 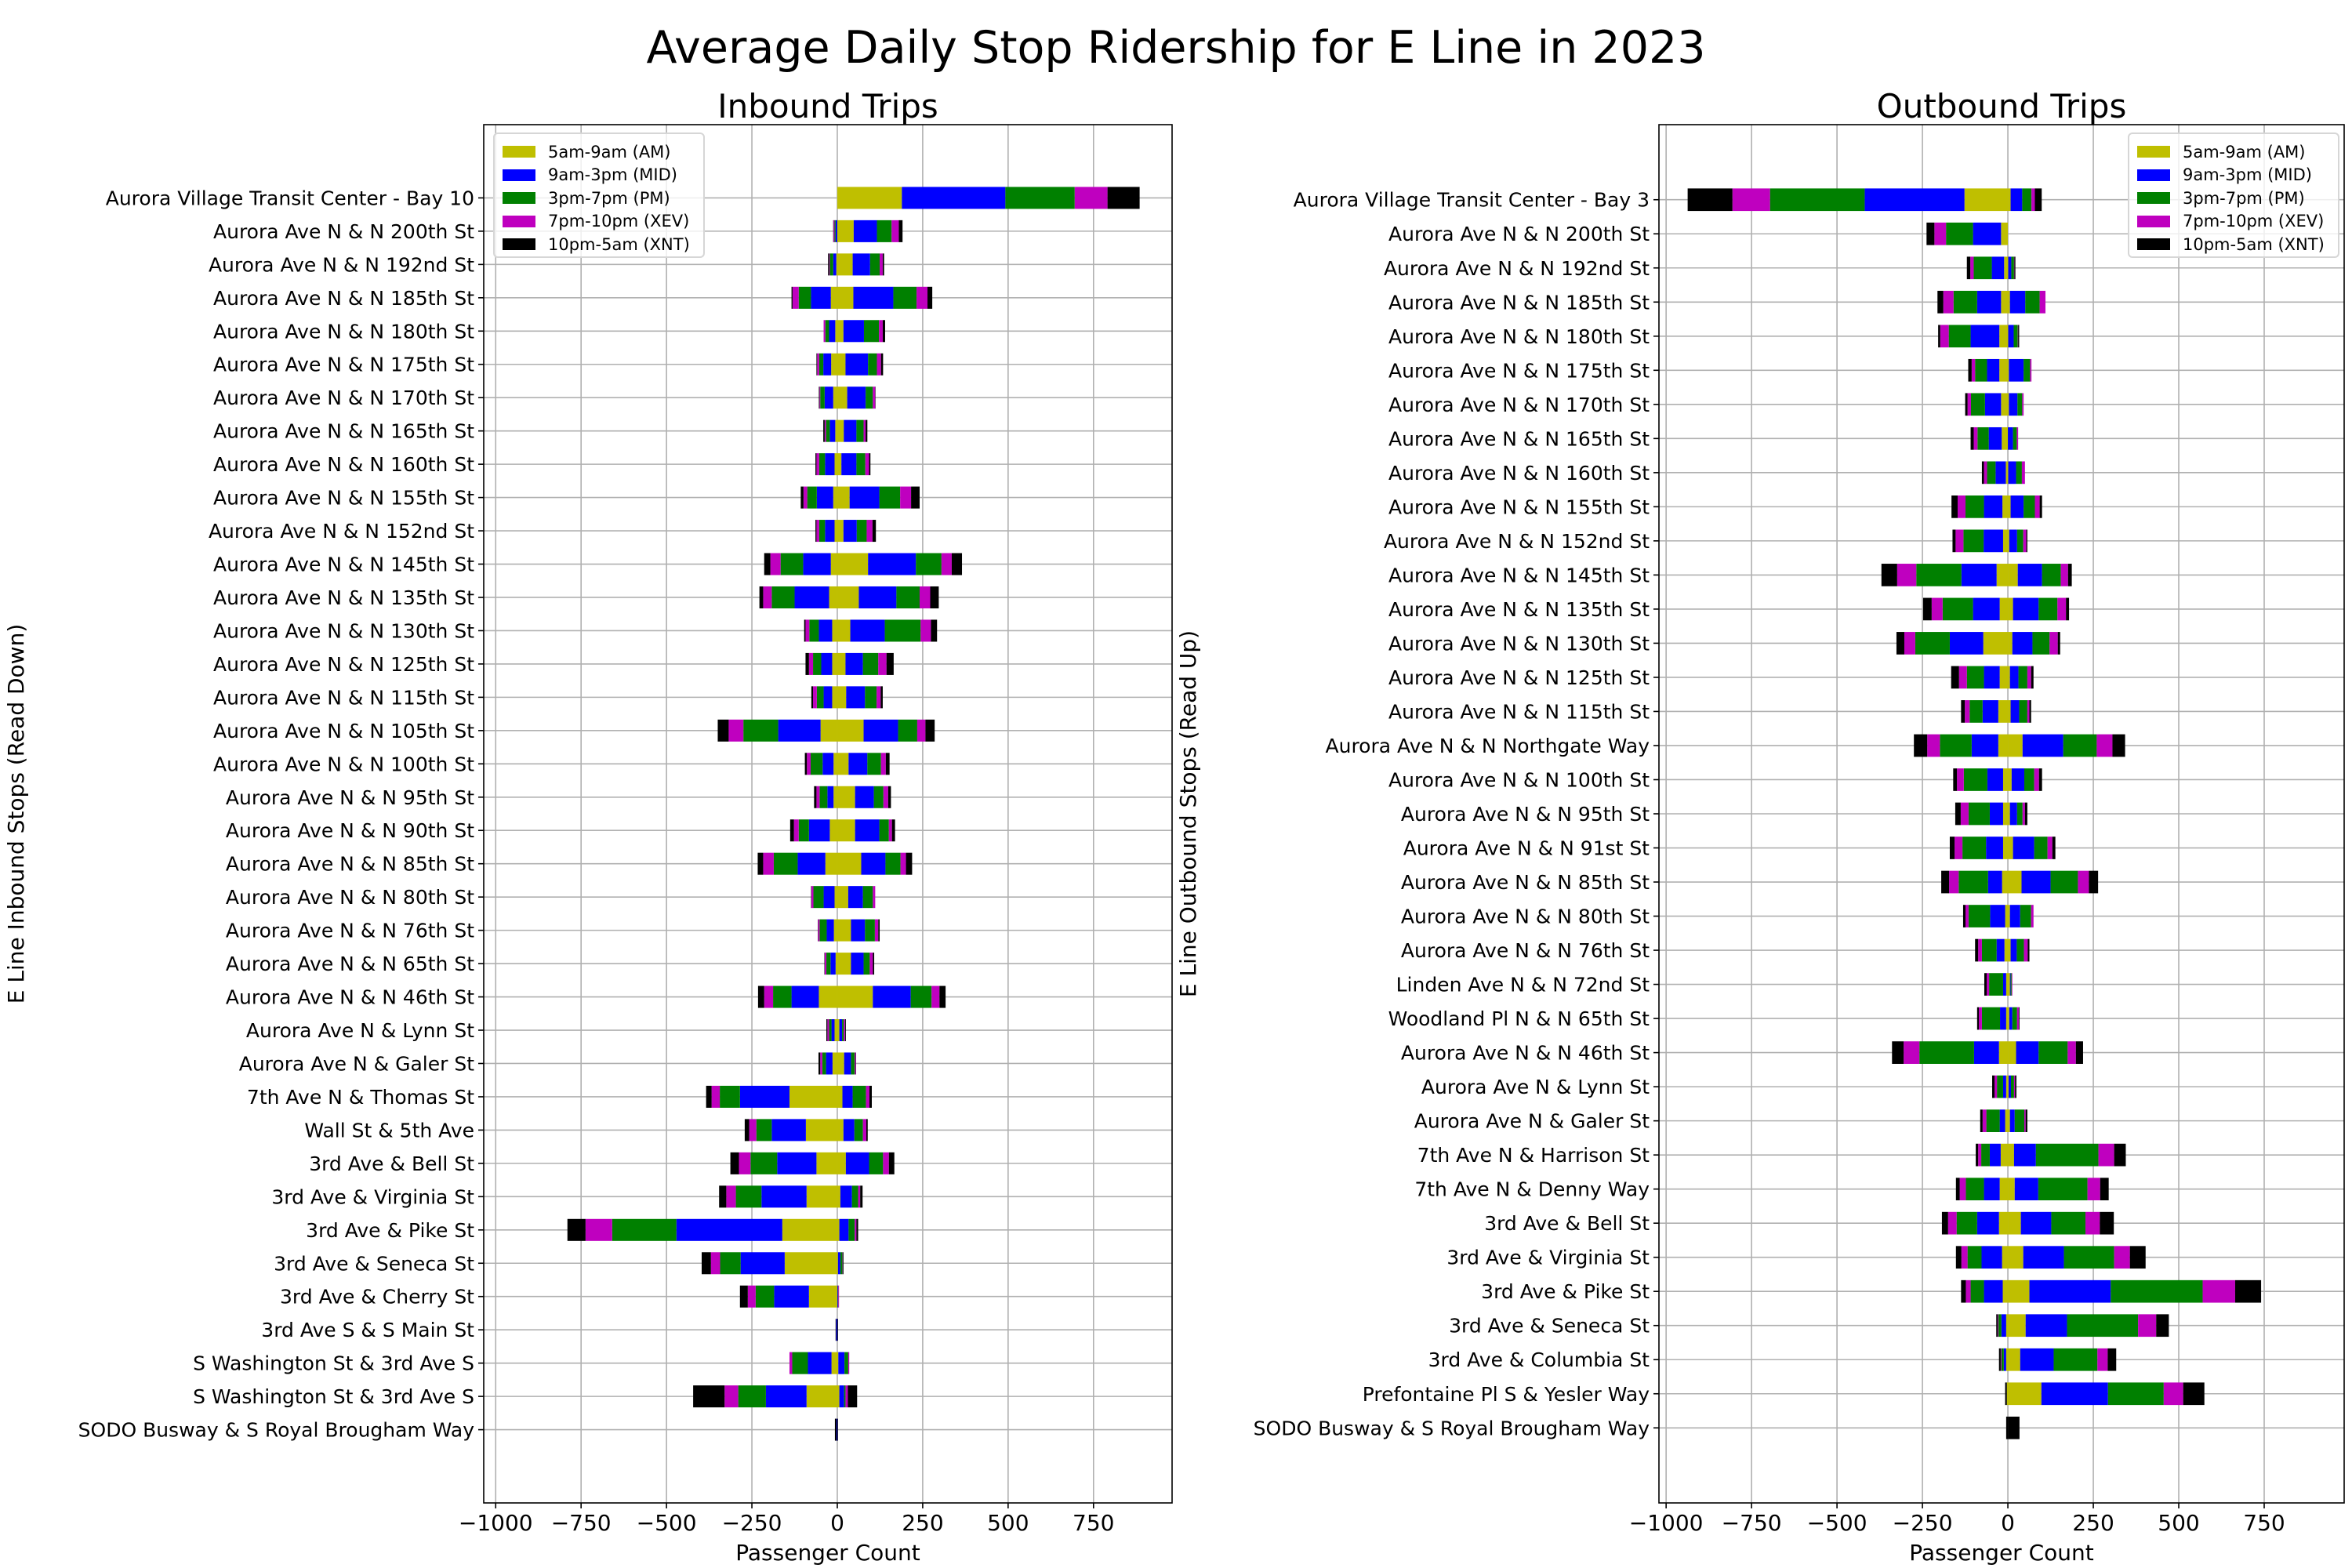 What do you see at coordinates (1472, 200) in the screenshot?
I see `y-tick-label: Aurora Village Transit Center - Bay 3` at bounding box center [1472, 200].